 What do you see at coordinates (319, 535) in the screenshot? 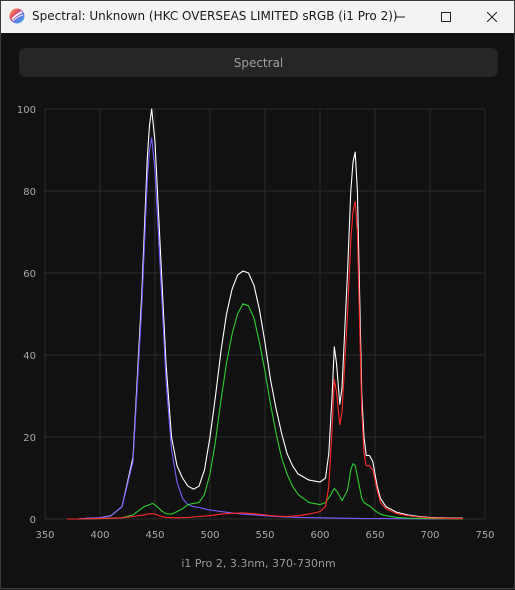
I see `x-tick-label: 600` at bounding box center [319, 535].